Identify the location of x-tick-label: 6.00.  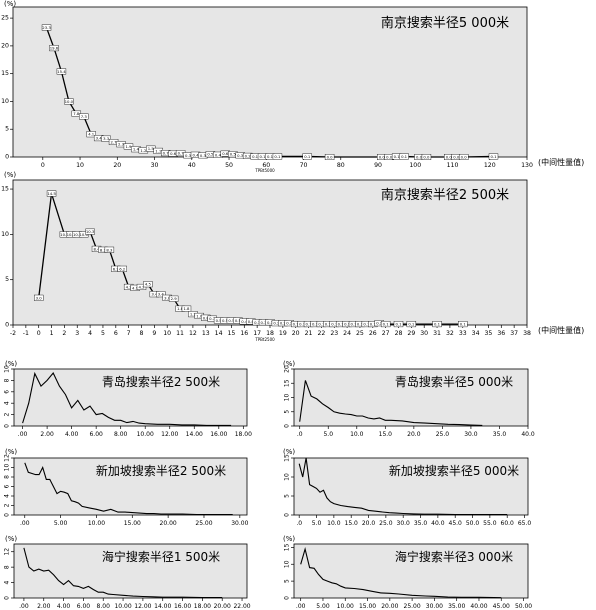
(96, 434).